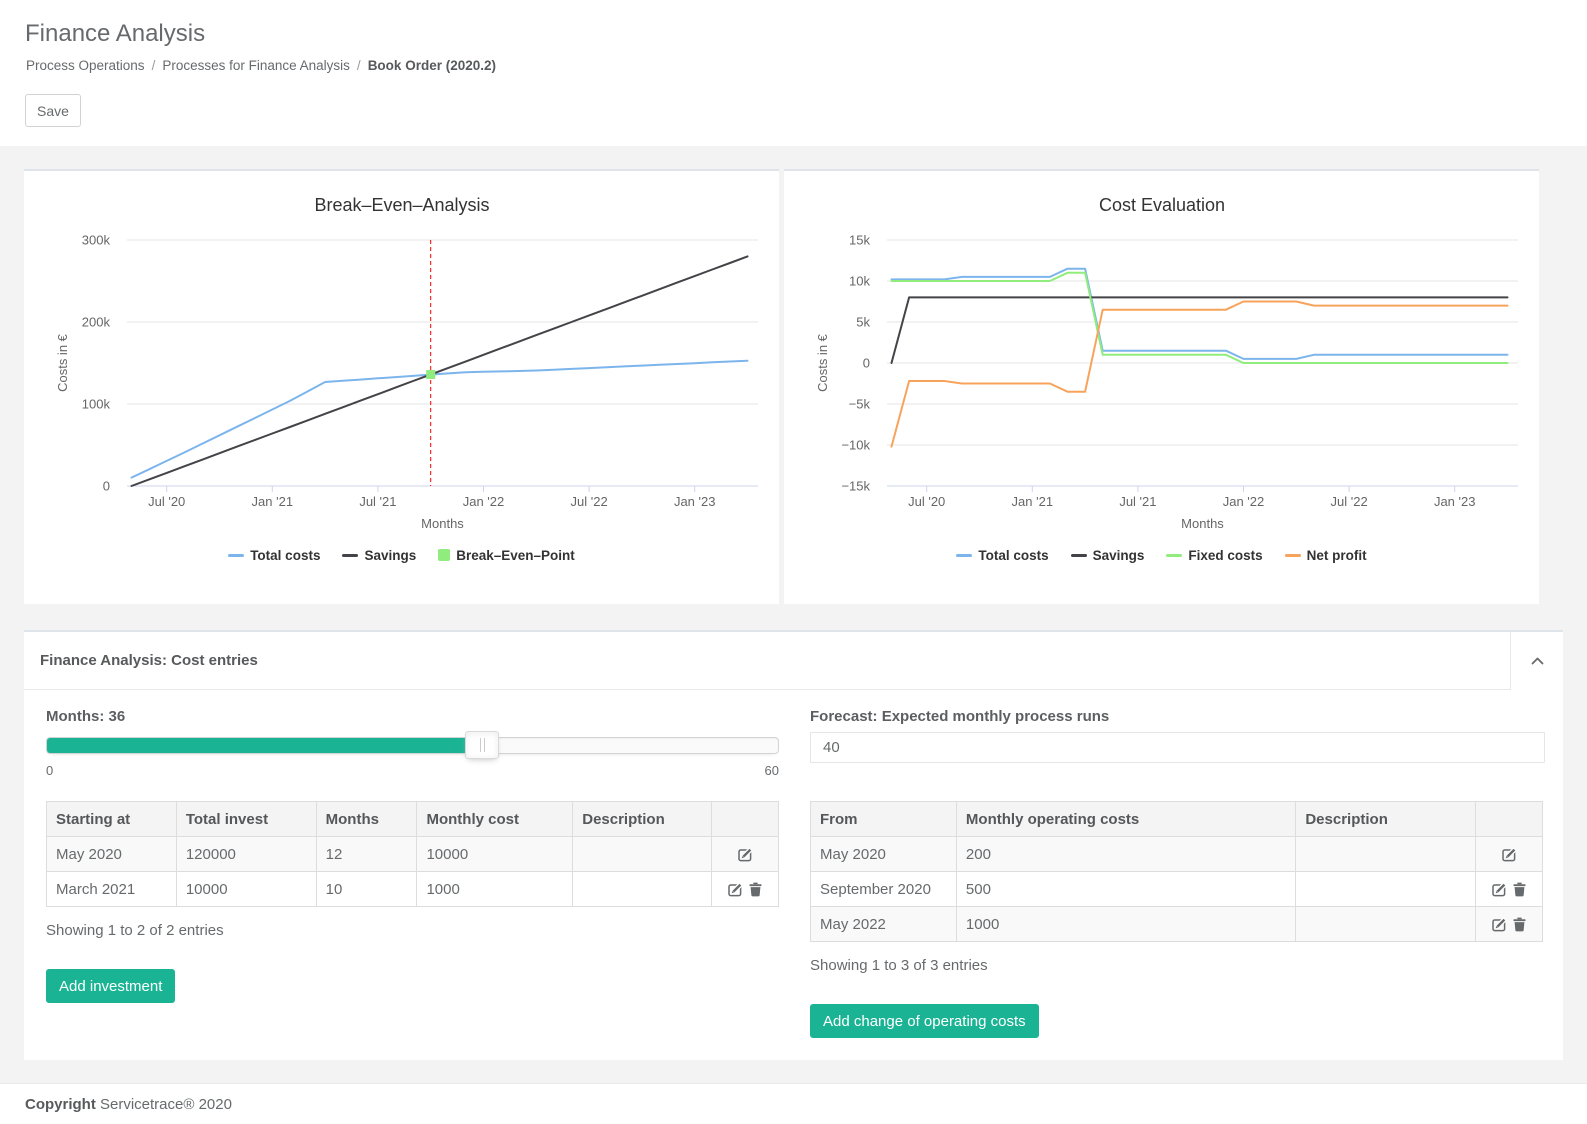 The image size is (1587, 1124). I want to click on table-cell: September 2020, so click(883, 889).